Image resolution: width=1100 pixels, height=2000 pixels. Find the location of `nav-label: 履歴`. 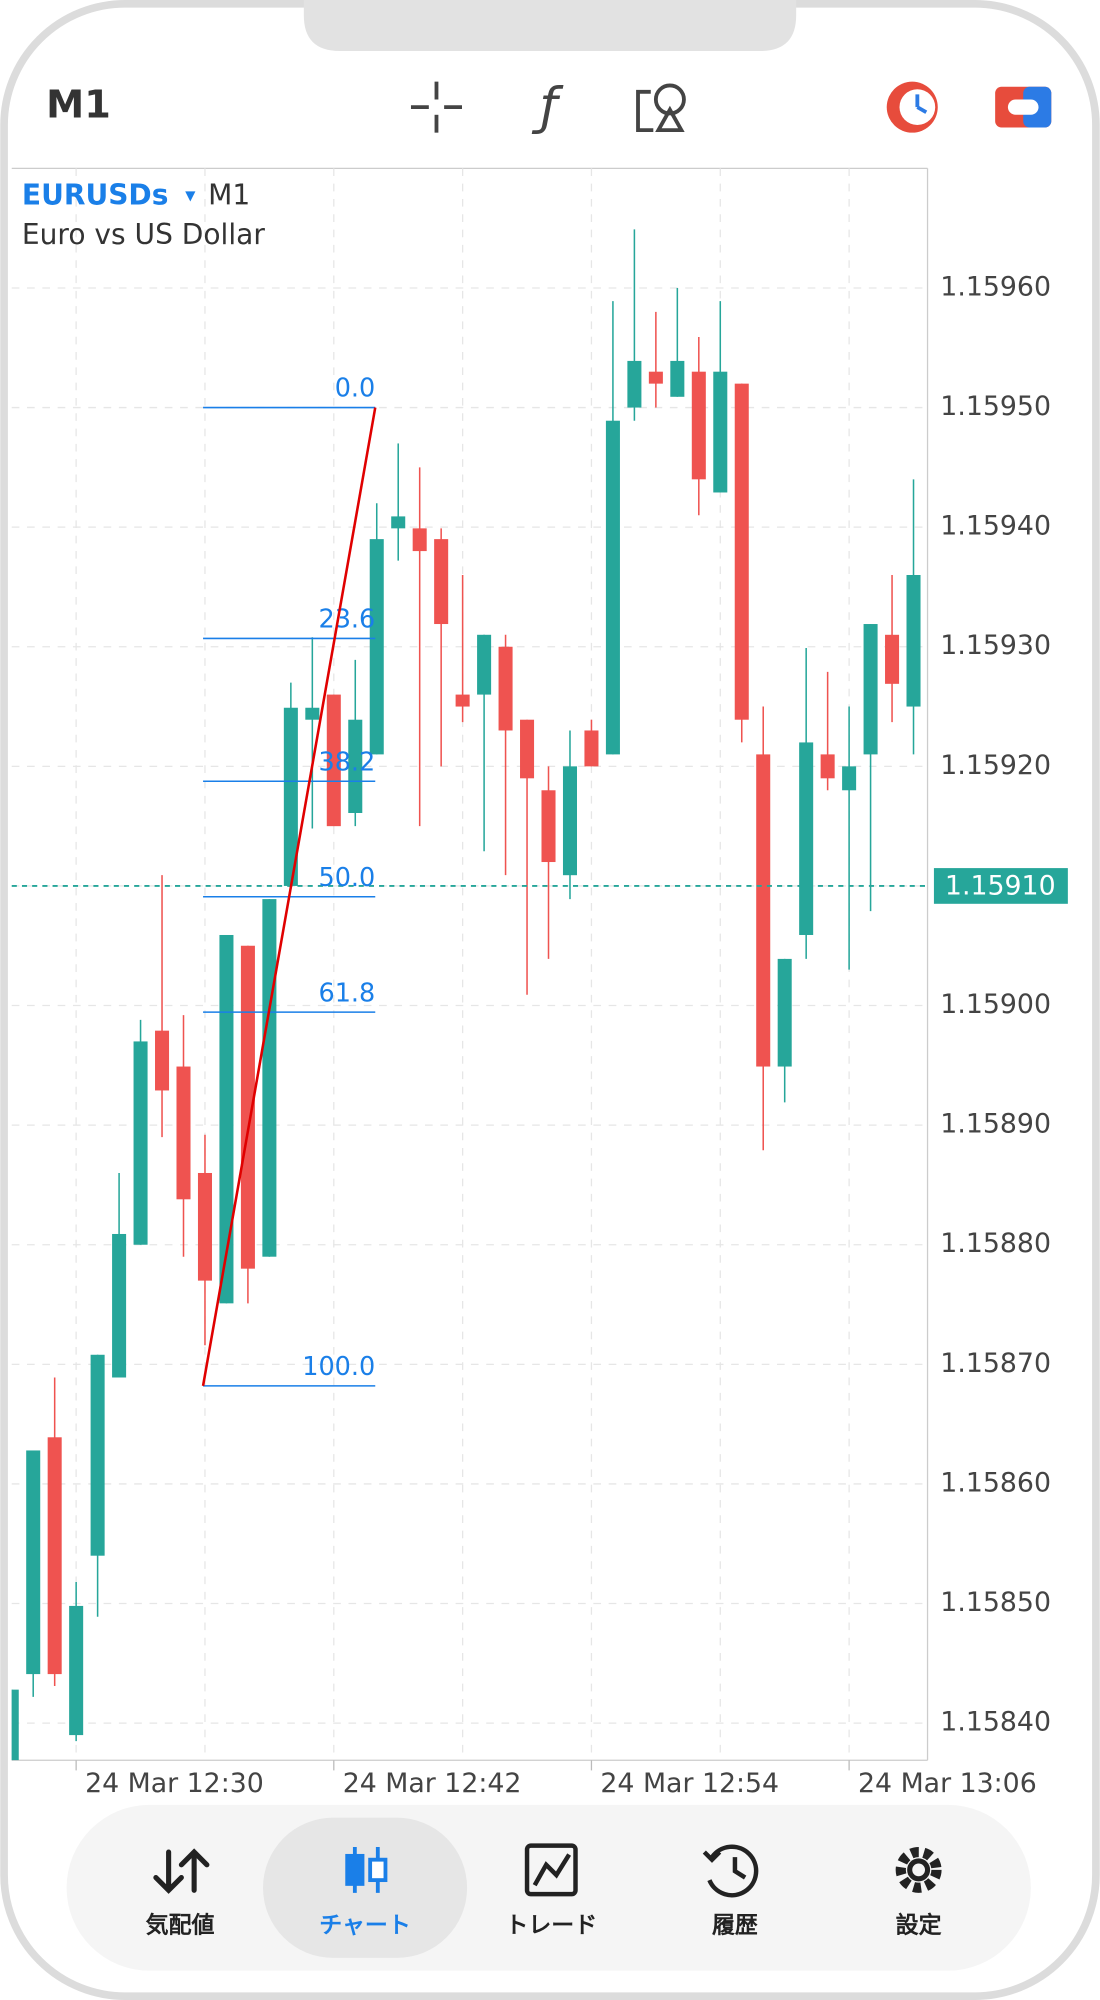

nav-label: 履歴 is located at coordinates (735, 1926).